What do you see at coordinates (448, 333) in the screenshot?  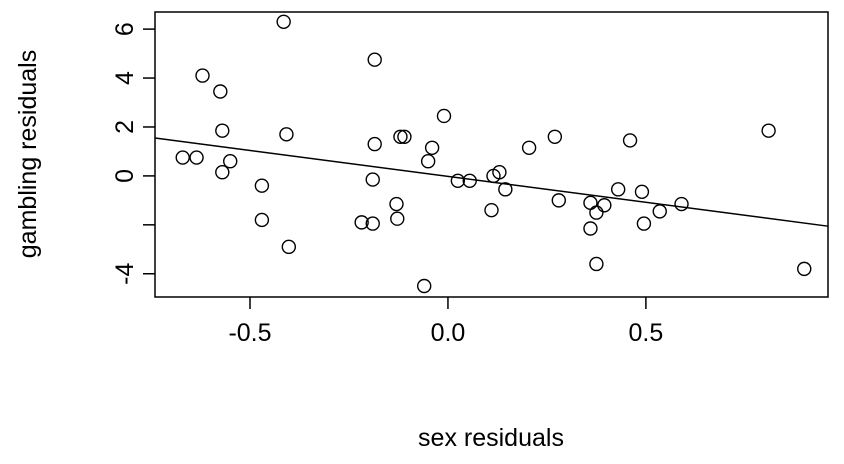 I see `x-tick-label: 0.0` at bounding box center [448, 333].